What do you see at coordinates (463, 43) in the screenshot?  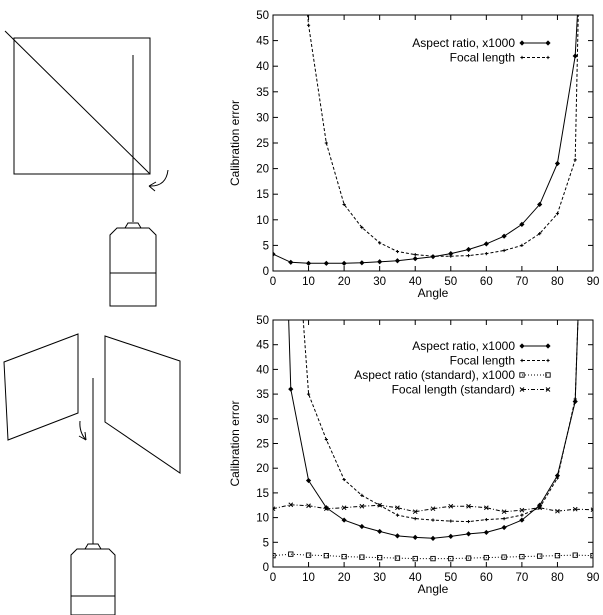 I see `legend-label: Aspect ratio, x1000` at bounding box center [463, 43].